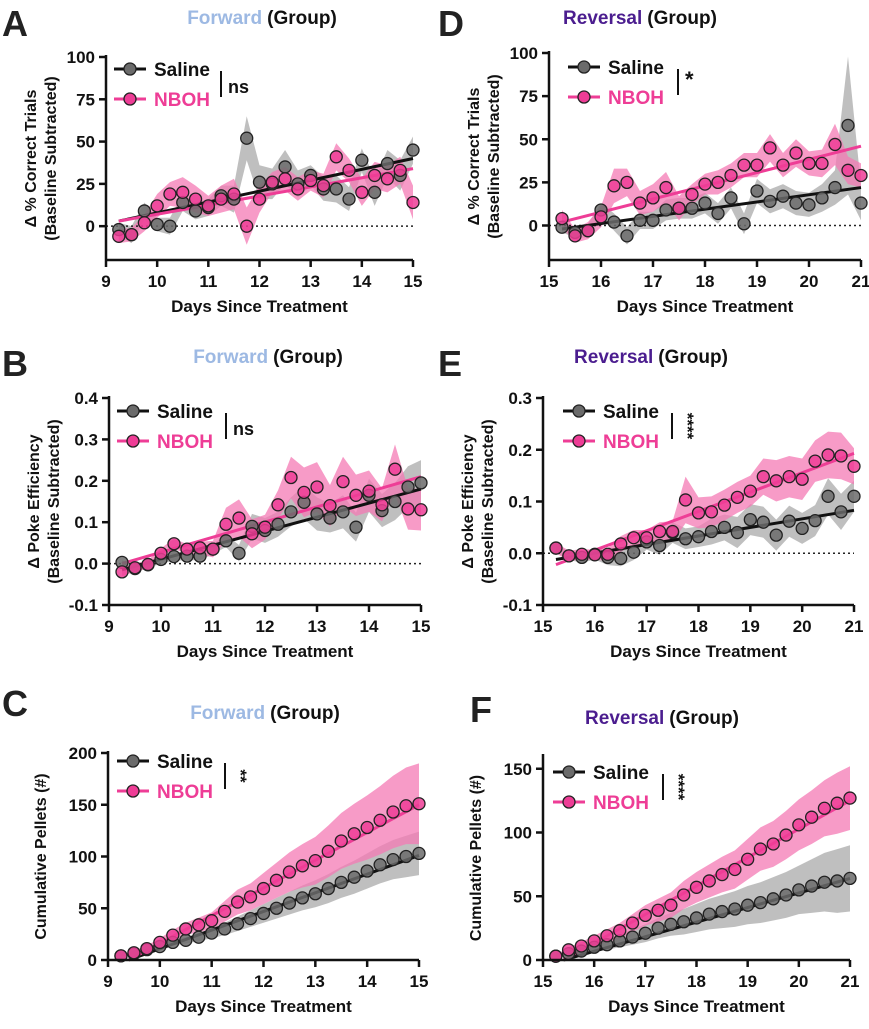 The image size is (869, 1029). What do you see at coordinates (367, 981) in the screenshot?
I see `x-tick-label: 14` at bounding box center [367, 981].